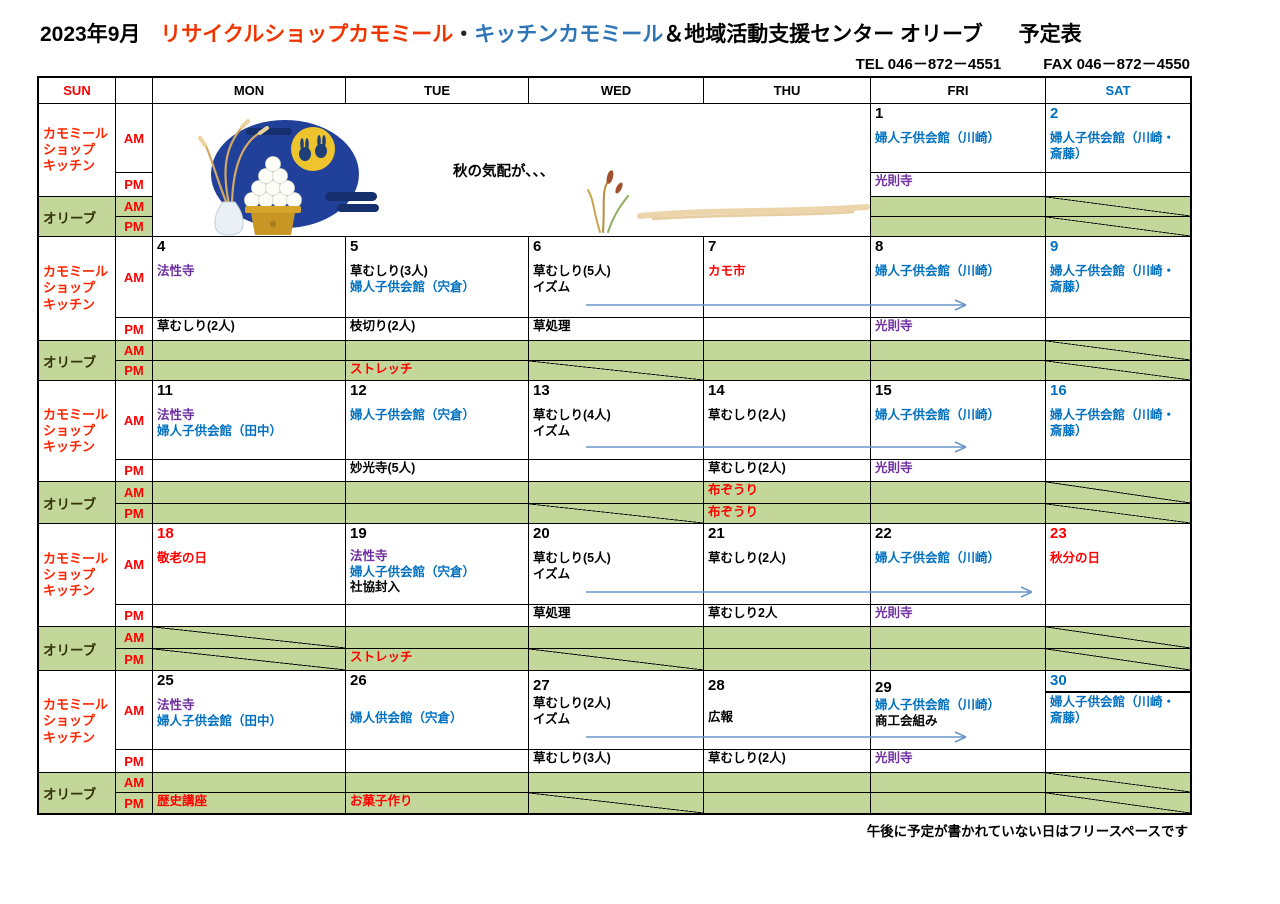 Image resolution: width=1280 pixels, height=904 pixels. What do you see at coordinates (787, 513) in the screenshot?
I see `olive-sep14-pm: 布ぞうり` at bounding box center [787, 513].